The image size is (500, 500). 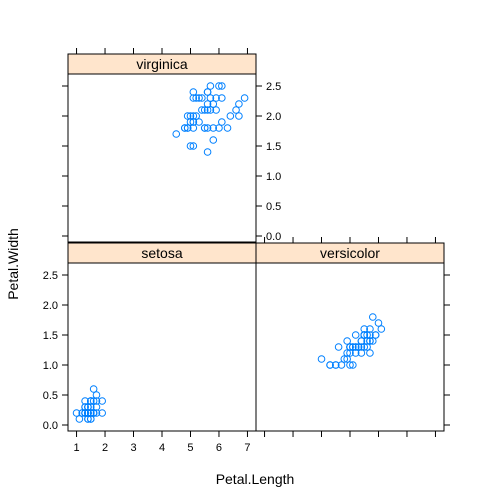 I want to click on x-tick-label: 1, so click(x=76, y=448).